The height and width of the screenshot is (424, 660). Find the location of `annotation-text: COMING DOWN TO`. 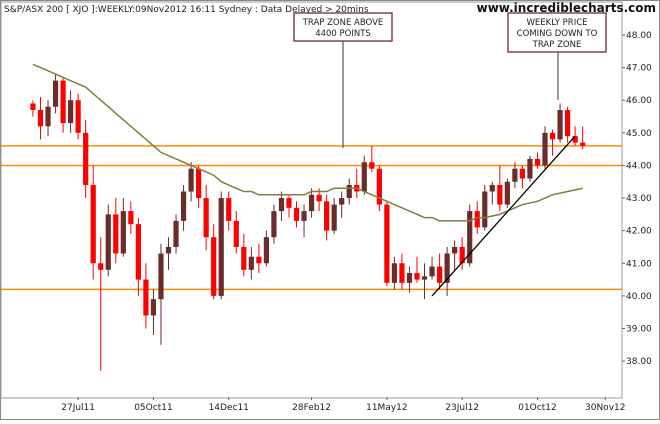

annotation-text: COMING DOWN TO is located at coordinates (557, 34).